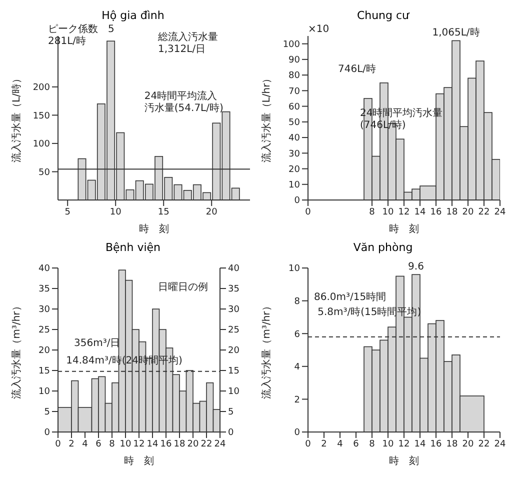 This screenshot has height=484, width=518. Describe the element at coordinates (297, 301) in the screenshot. I see `y-tick-label: 8` at that location.